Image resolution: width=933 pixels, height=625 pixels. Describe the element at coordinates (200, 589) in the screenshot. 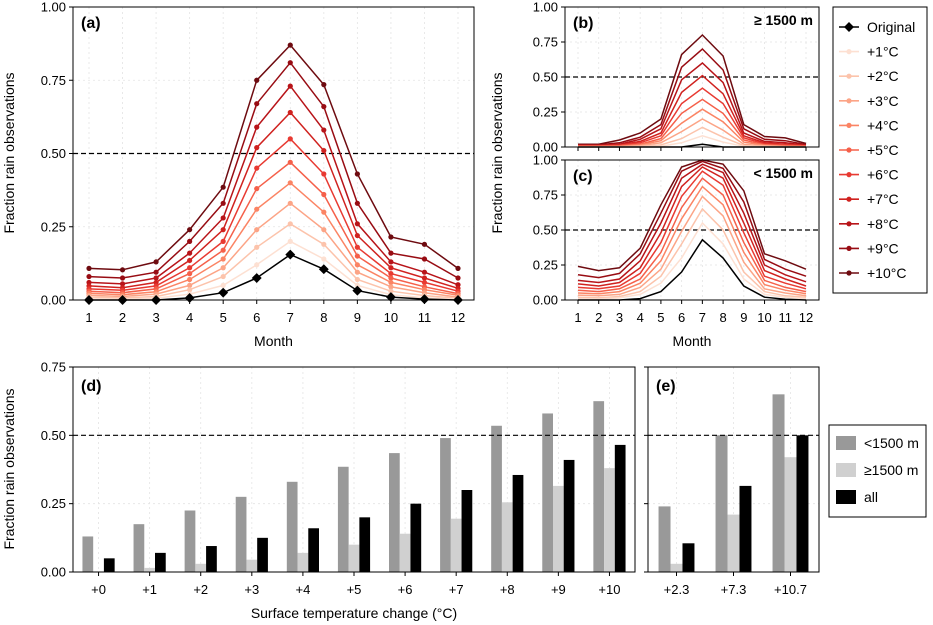

I see `x-tick-label: +2` at that location.